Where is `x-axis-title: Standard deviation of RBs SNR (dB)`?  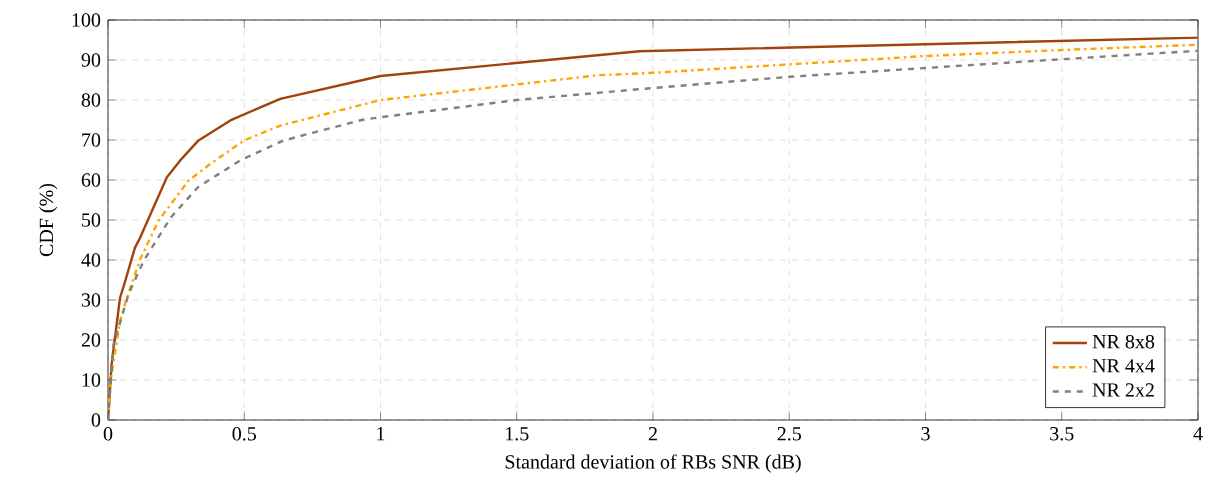 x-axis-title: Standard deviation of RBs SNR (dB) is located at coordinates (653, 463).